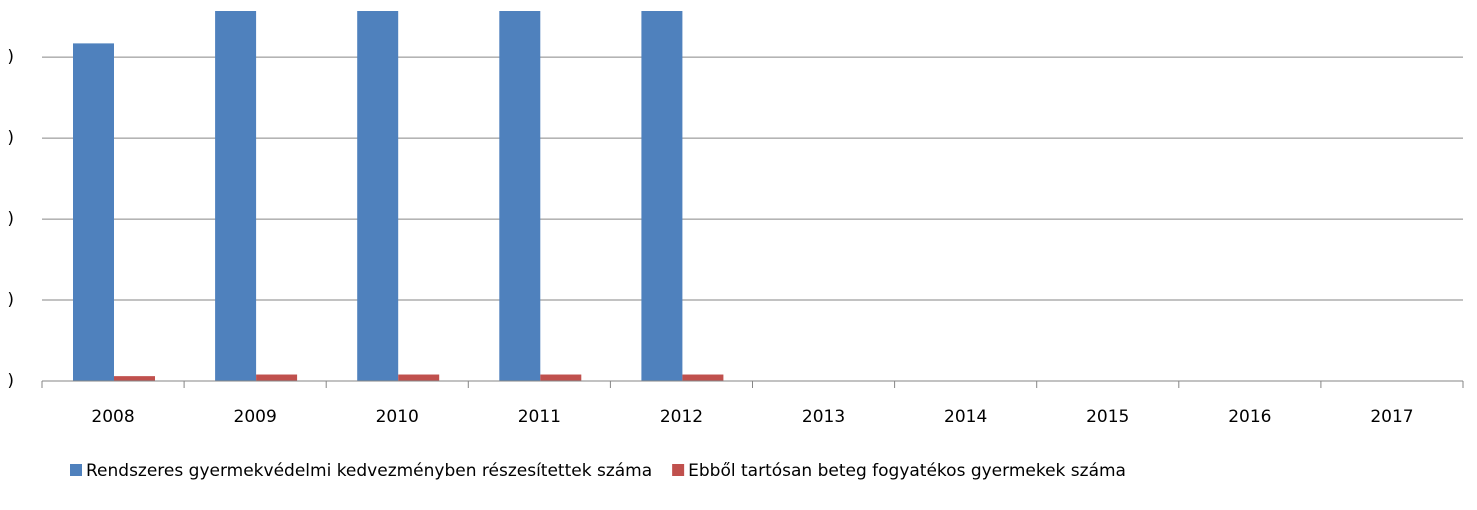 The image size is (1477, 510). I want to click on x-tick-label: 2013, so click(823, 417).